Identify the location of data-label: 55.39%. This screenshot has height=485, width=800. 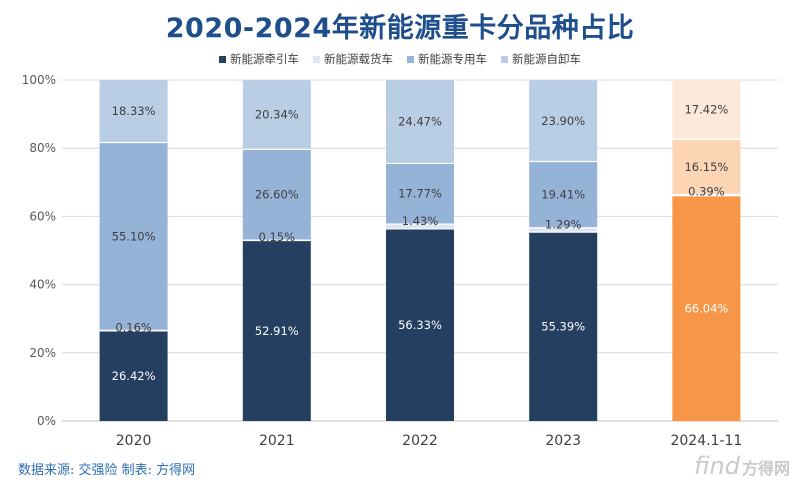
(563, 327).